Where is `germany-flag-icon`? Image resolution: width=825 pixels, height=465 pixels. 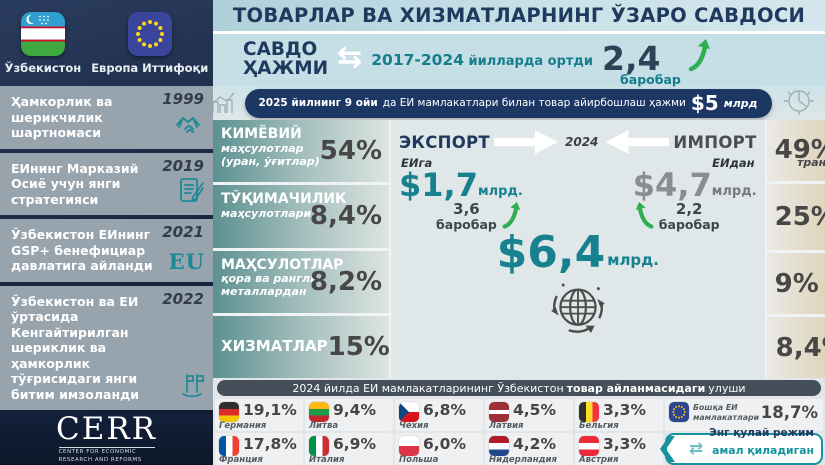 germany-flag-icon is located at coordinates (229, 412).